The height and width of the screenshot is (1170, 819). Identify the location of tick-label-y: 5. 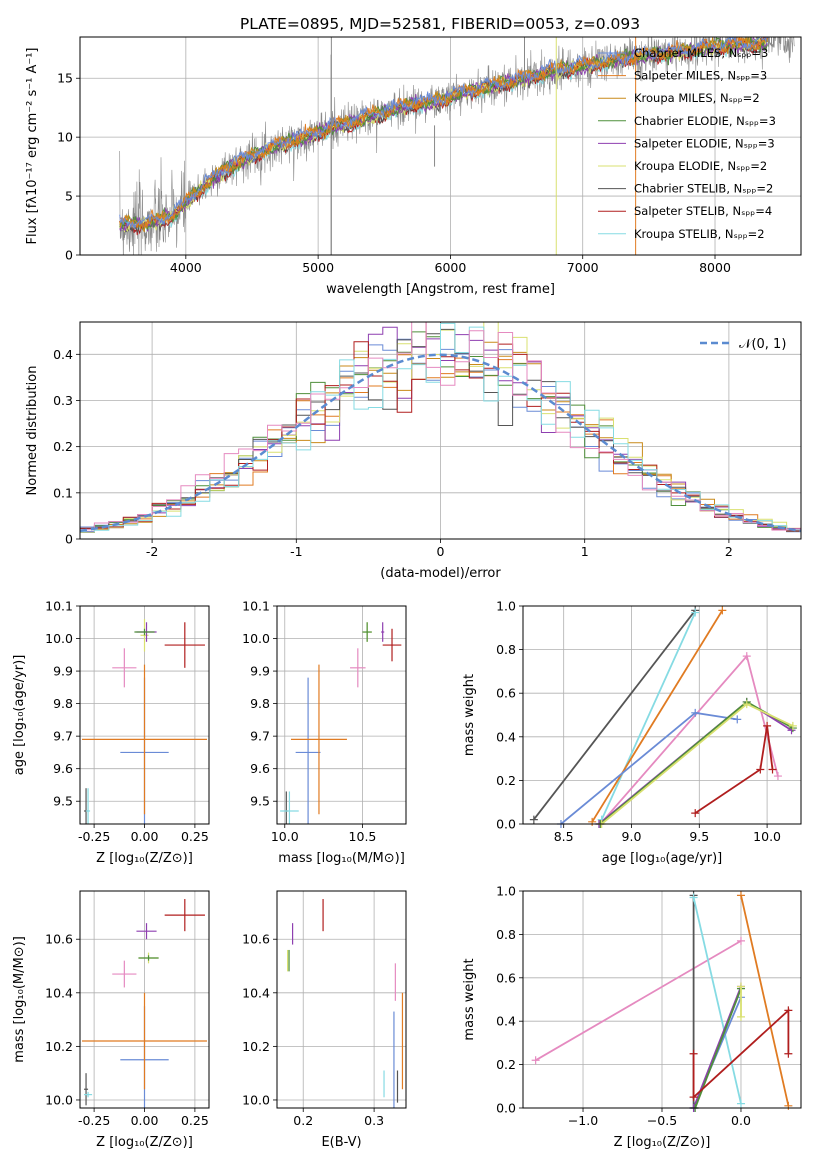
(69, 196).